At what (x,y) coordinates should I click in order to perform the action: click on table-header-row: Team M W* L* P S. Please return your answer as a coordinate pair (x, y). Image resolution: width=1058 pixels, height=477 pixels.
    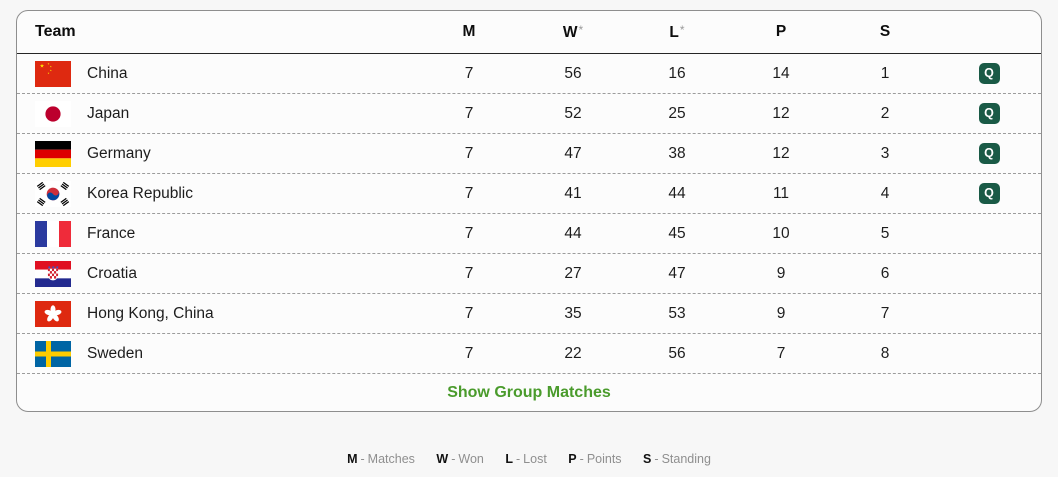
    Looking at the image, I should click on (529, 32).